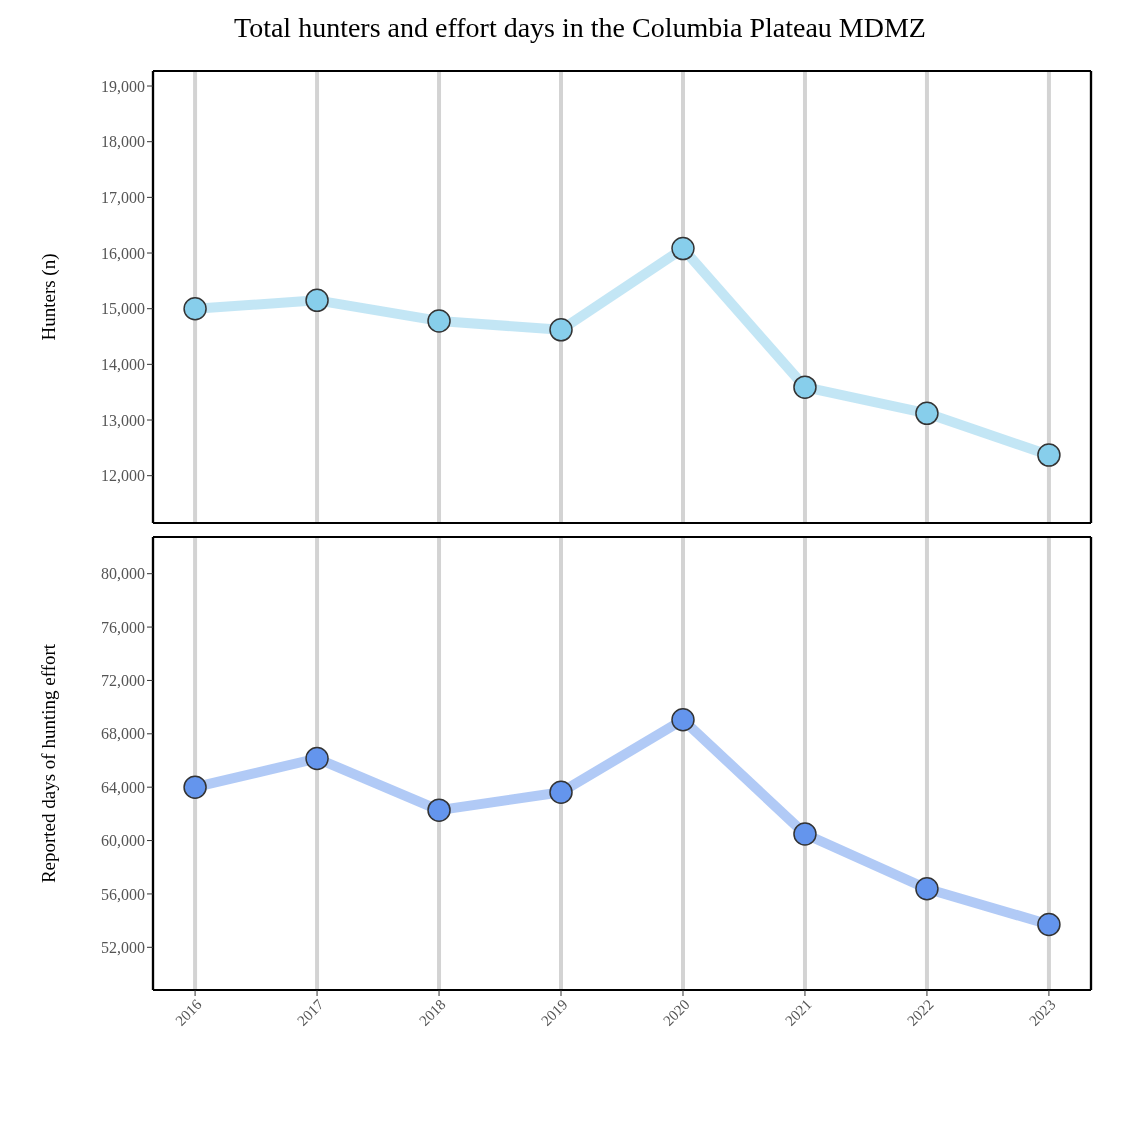 This screenshot has width=1140, height=1145. Describe the element at coordinates (123, 681) in the screenshot. I see `y-tick-label: 72,000` at that location.